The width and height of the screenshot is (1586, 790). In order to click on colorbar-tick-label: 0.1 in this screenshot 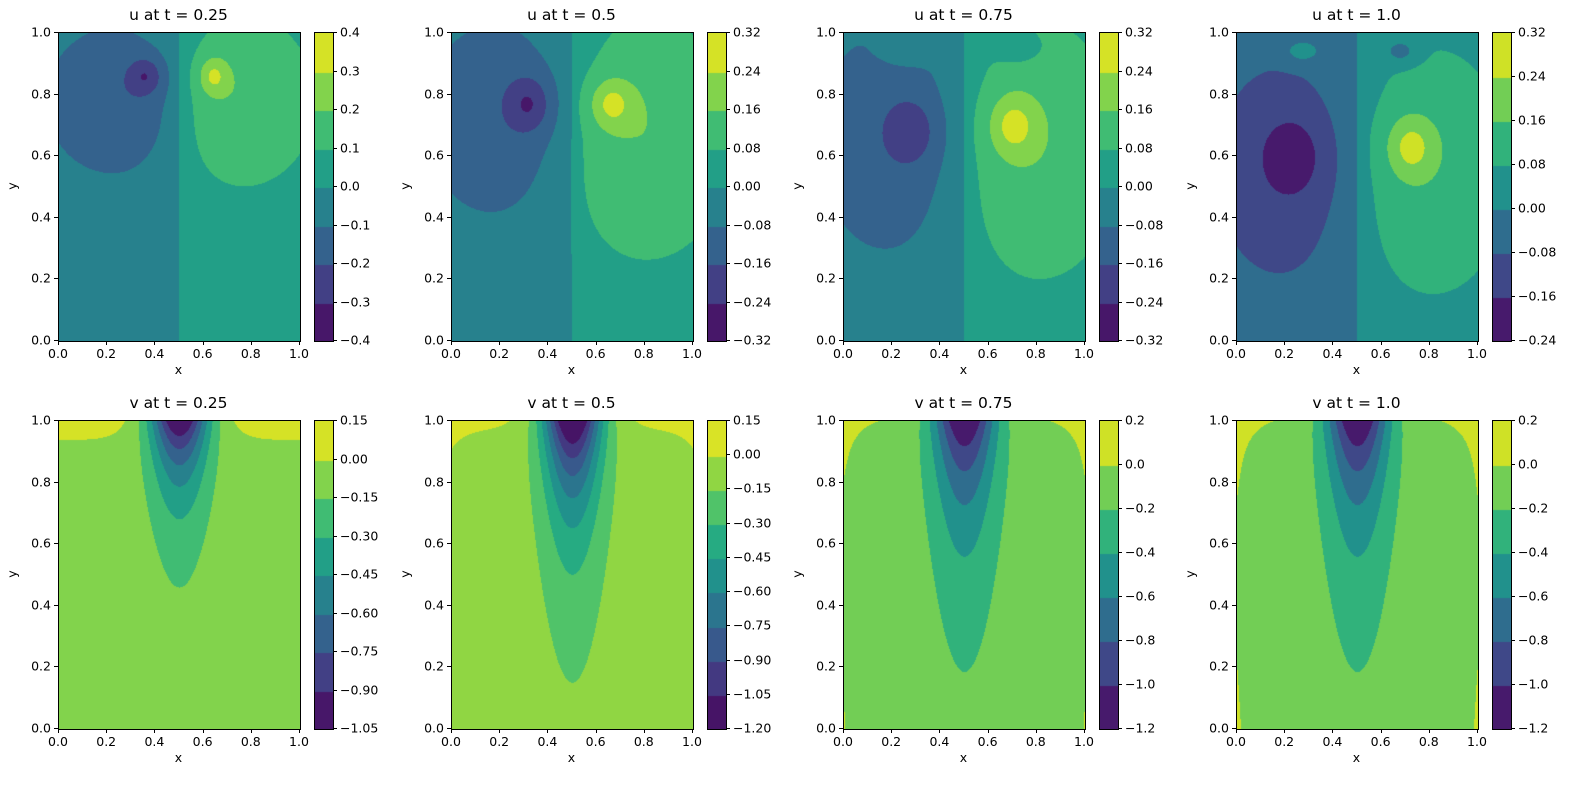, I will do `click(350, 147)`.